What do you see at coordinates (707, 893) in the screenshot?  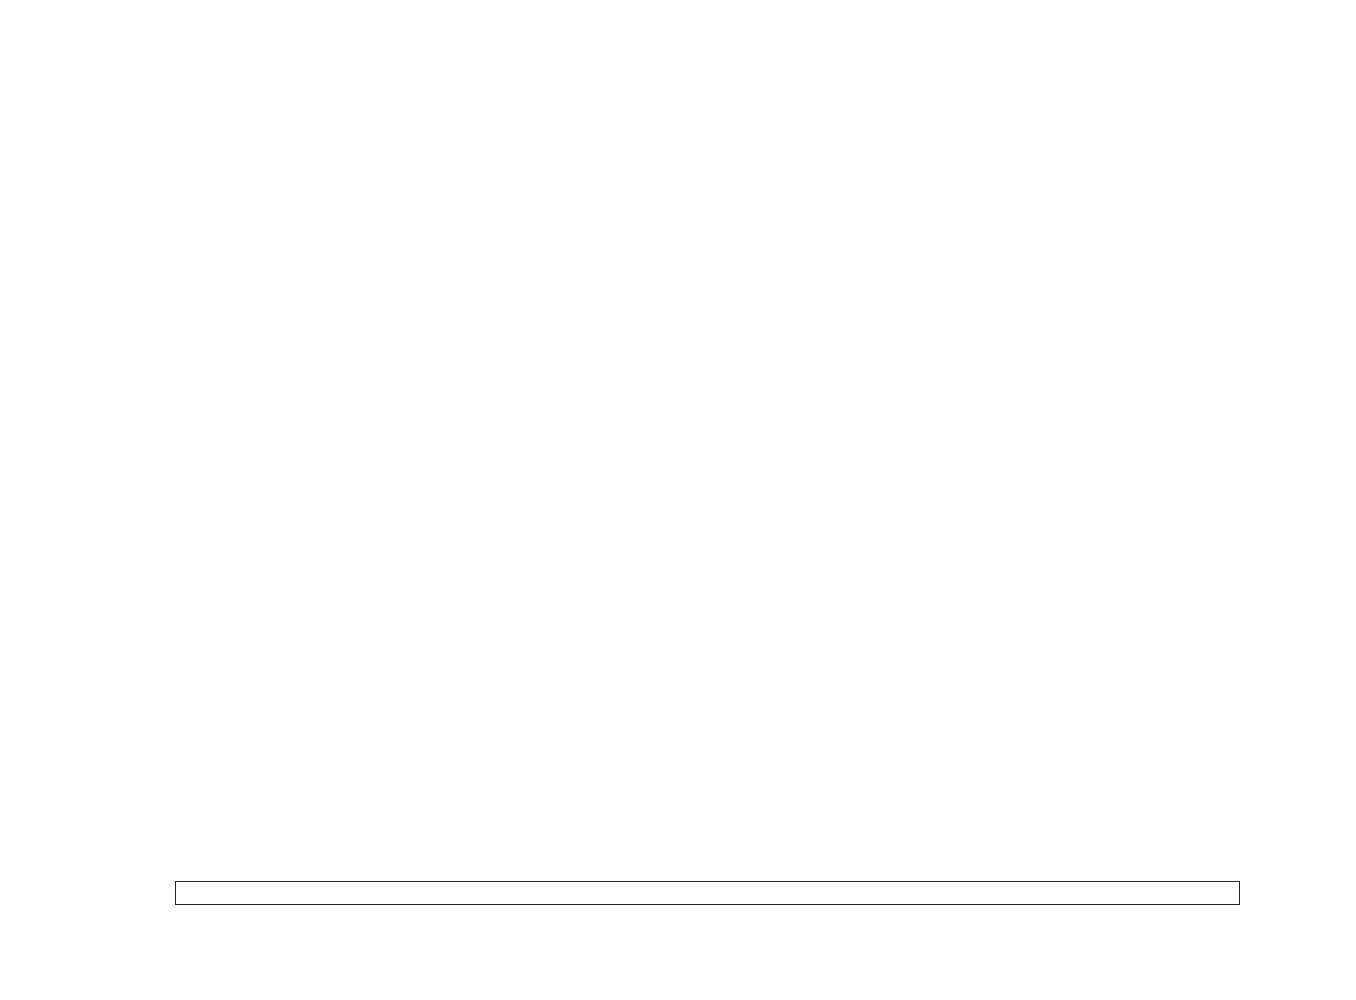 I see `colorbar` at bounding box center [707, 893].